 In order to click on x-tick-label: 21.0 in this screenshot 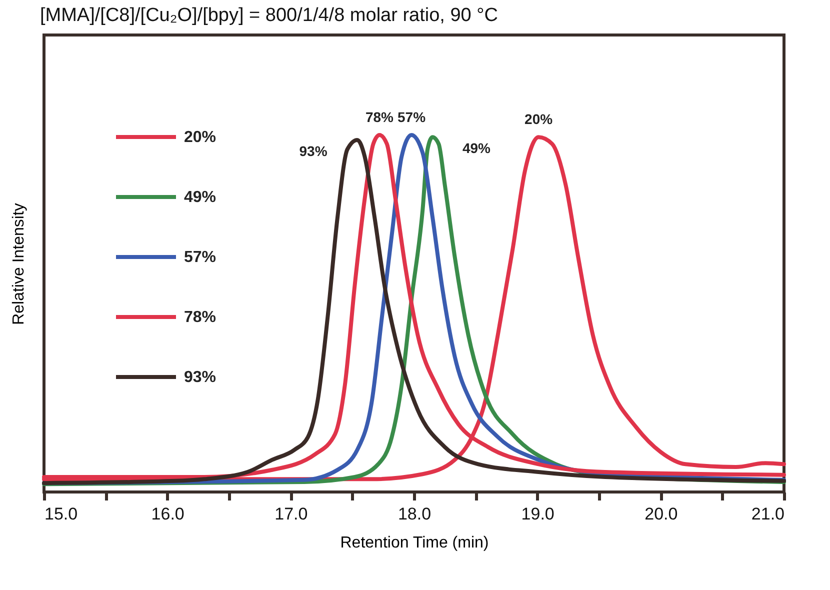, I will do `click(767, 514)`.